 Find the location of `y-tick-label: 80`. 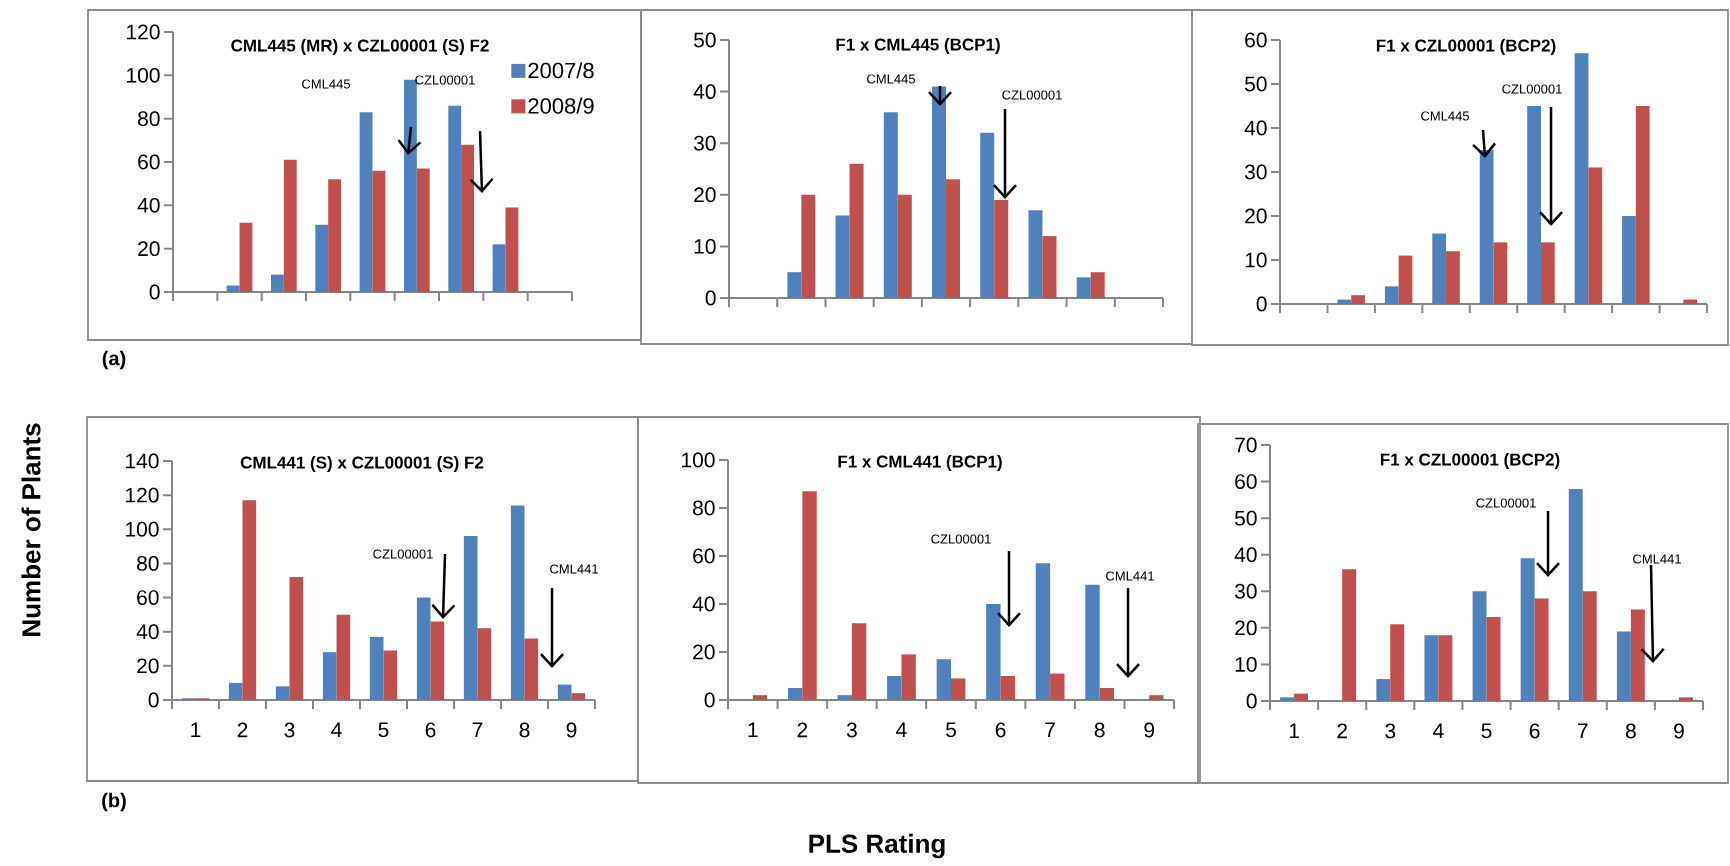

y-tick-label: 80 is located at coordinates (149, 119).